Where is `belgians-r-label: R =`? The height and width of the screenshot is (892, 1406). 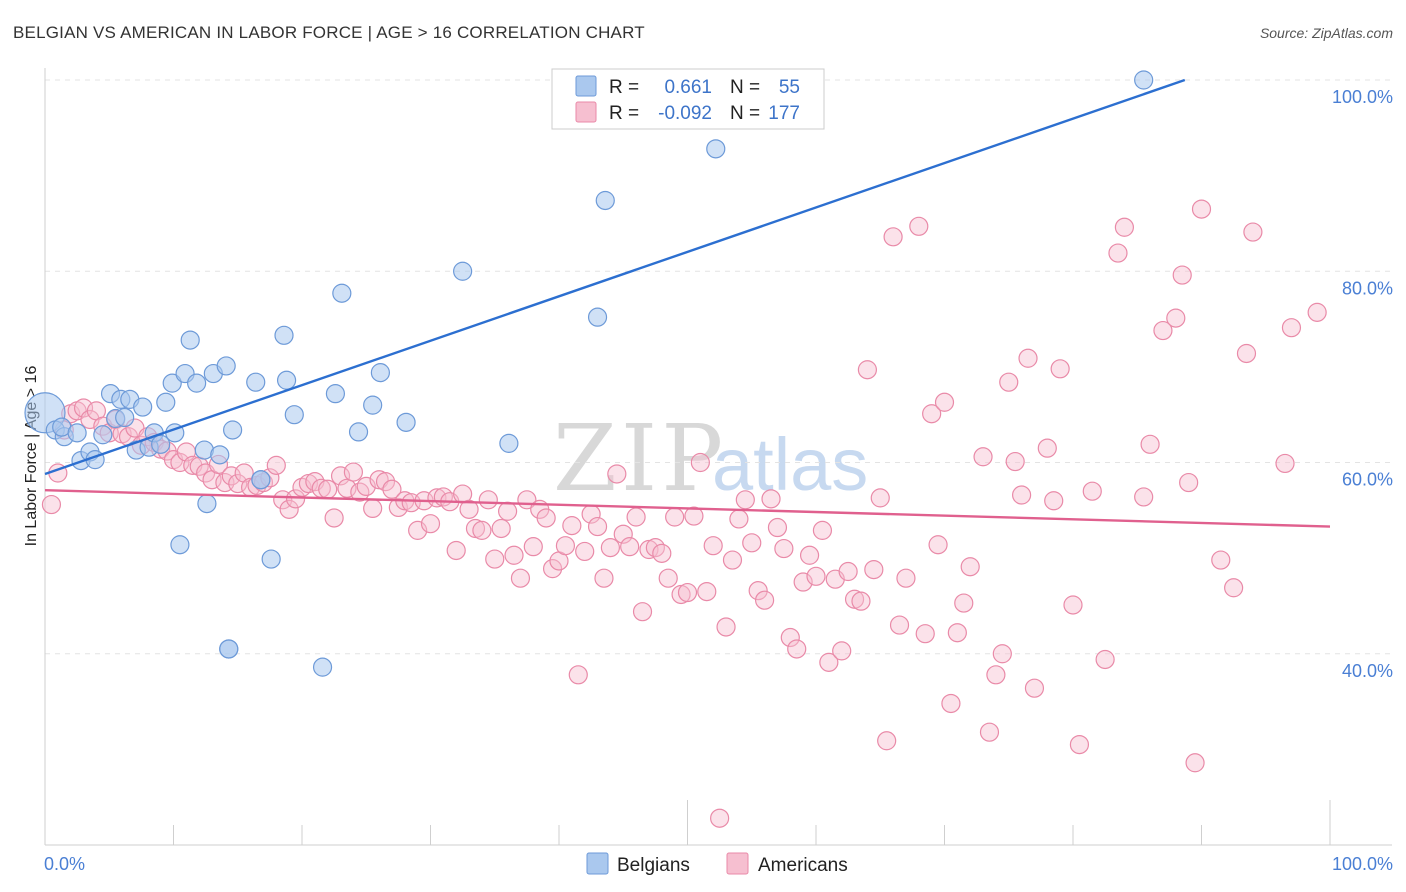
belgians-r-label: R = is located at coordinates (624, 87).